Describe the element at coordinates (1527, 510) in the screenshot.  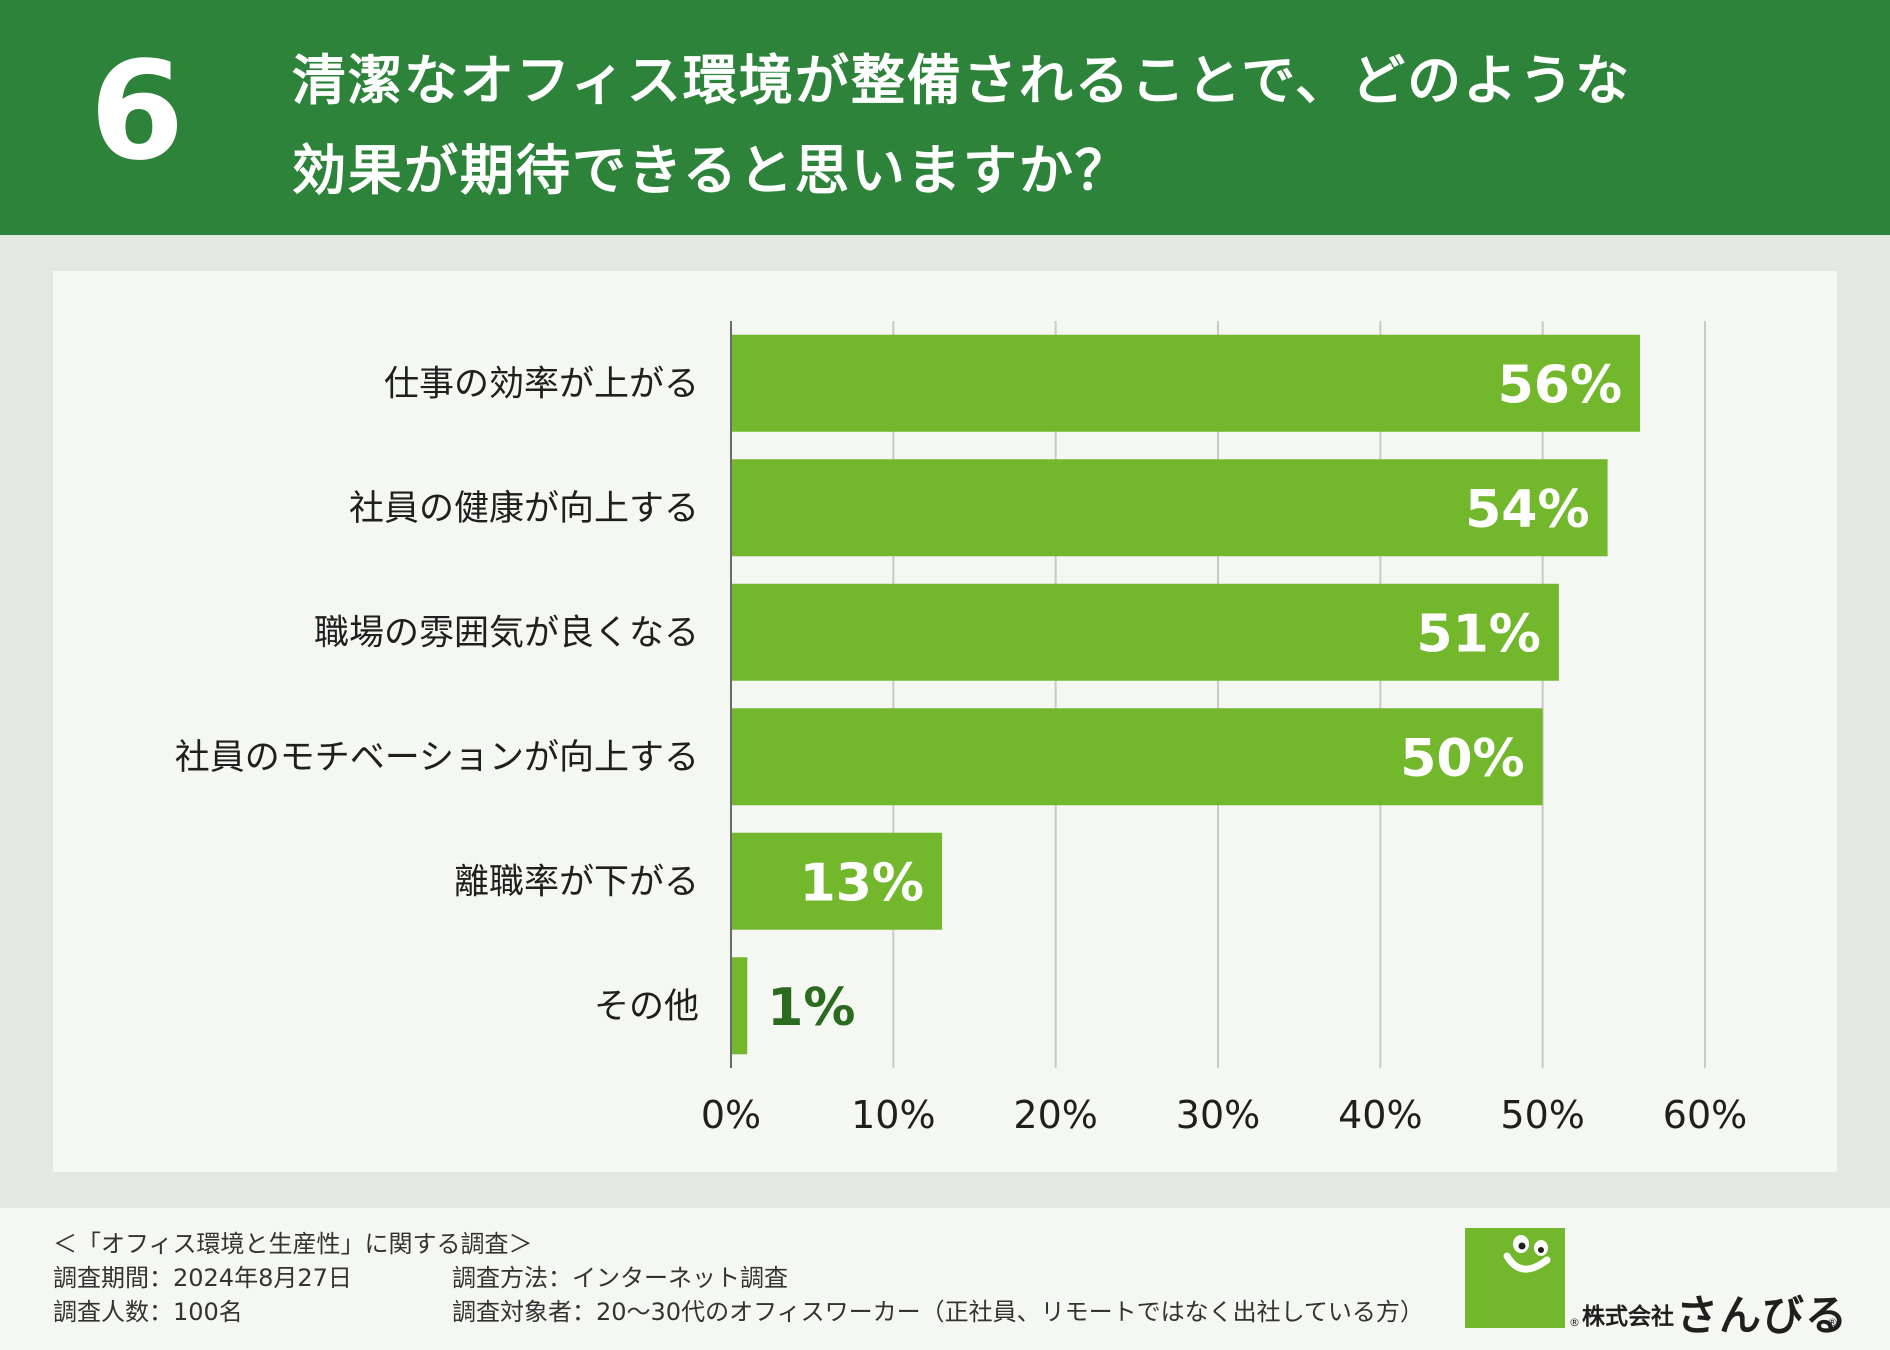
I see `value-label: 54%` at that location.